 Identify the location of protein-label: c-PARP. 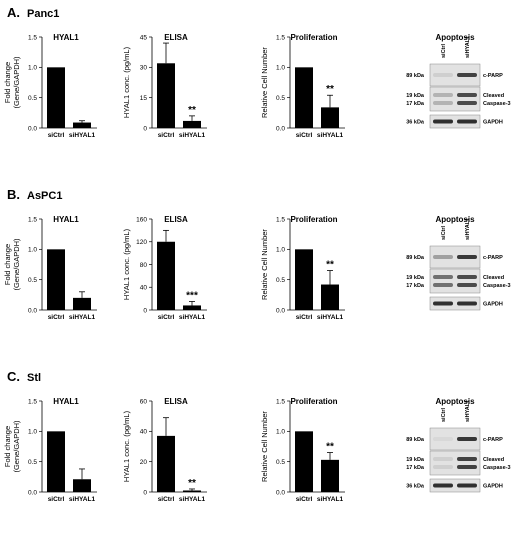
(493, 76).